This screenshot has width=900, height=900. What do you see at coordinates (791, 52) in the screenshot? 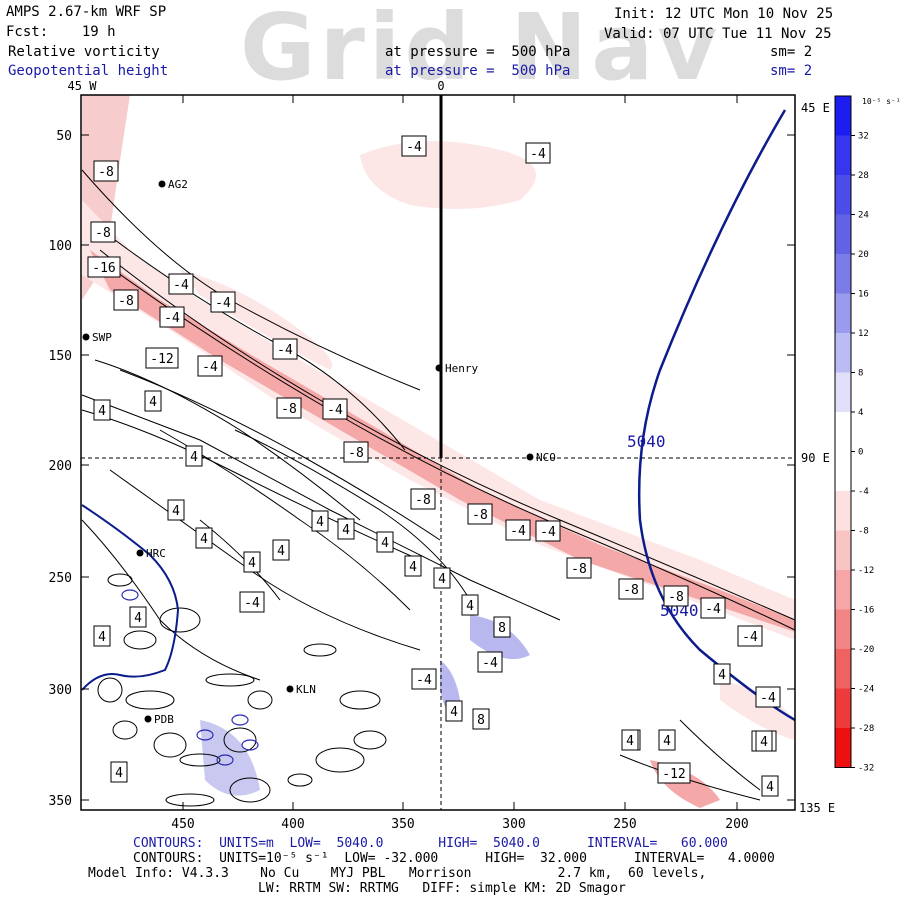
I see `field1-smoothing: sm= 2` at bounding box center [791, 52].